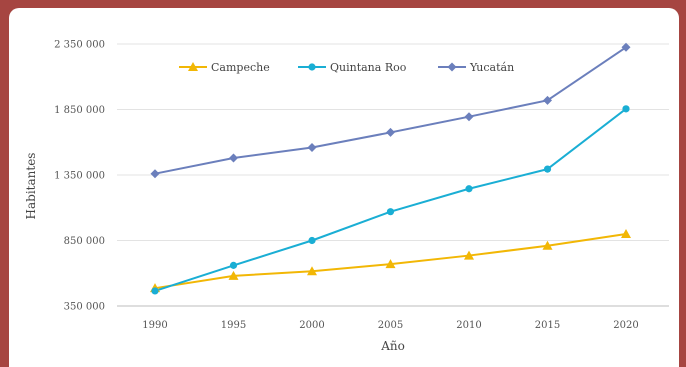 The width and height of the screenshot is (686, 367). What do you see at coordinates (311, 325) in the screenshot?
I see `x-tick-label: 2000` at bounding box center [311, 325].